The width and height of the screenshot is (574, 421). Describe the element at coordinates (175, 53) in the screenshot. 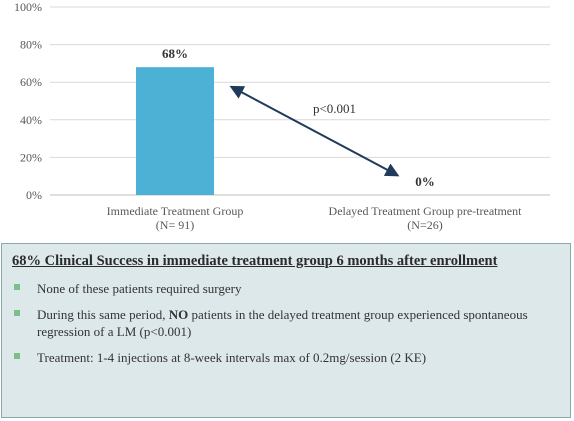

I see `data-label: 68%` at that location.